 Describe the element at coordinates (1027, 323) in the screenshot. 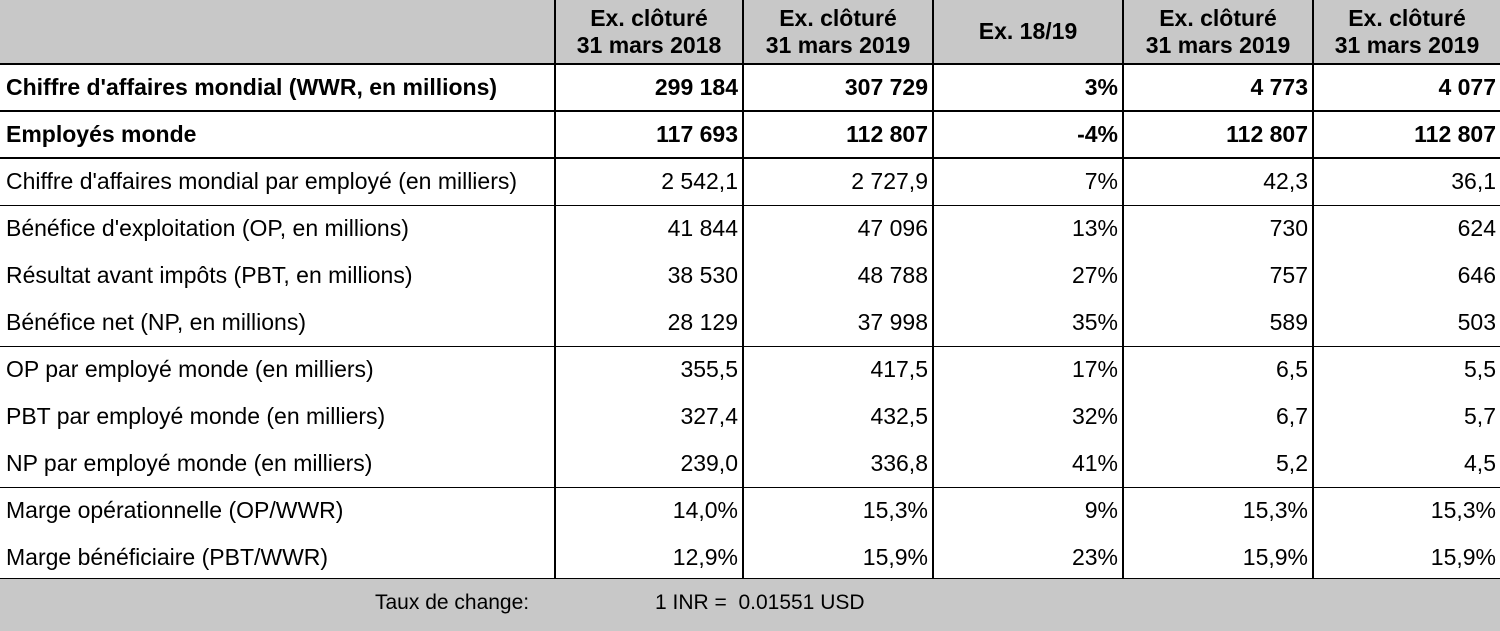

I see `cell-value: 35%` at that location.